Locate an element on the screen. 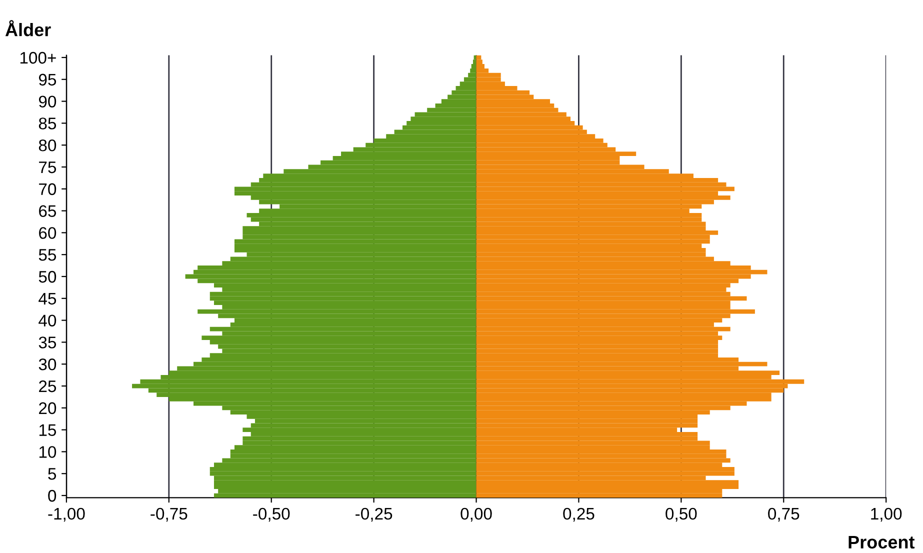  x-tick-label: 0,25 is located at coordinates (578, 515).